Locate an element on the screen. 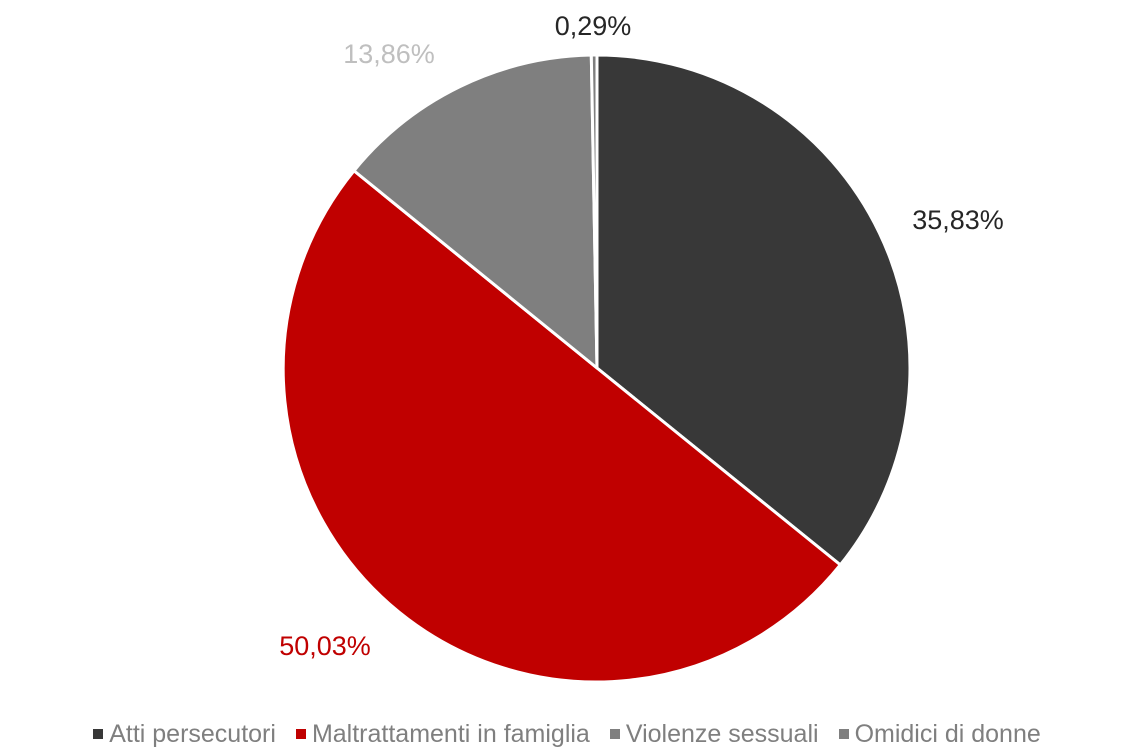 The height and width of the screenshot is (755, 1134). legend-swatch-atti-persecutori is located at coordinates (98, 734).